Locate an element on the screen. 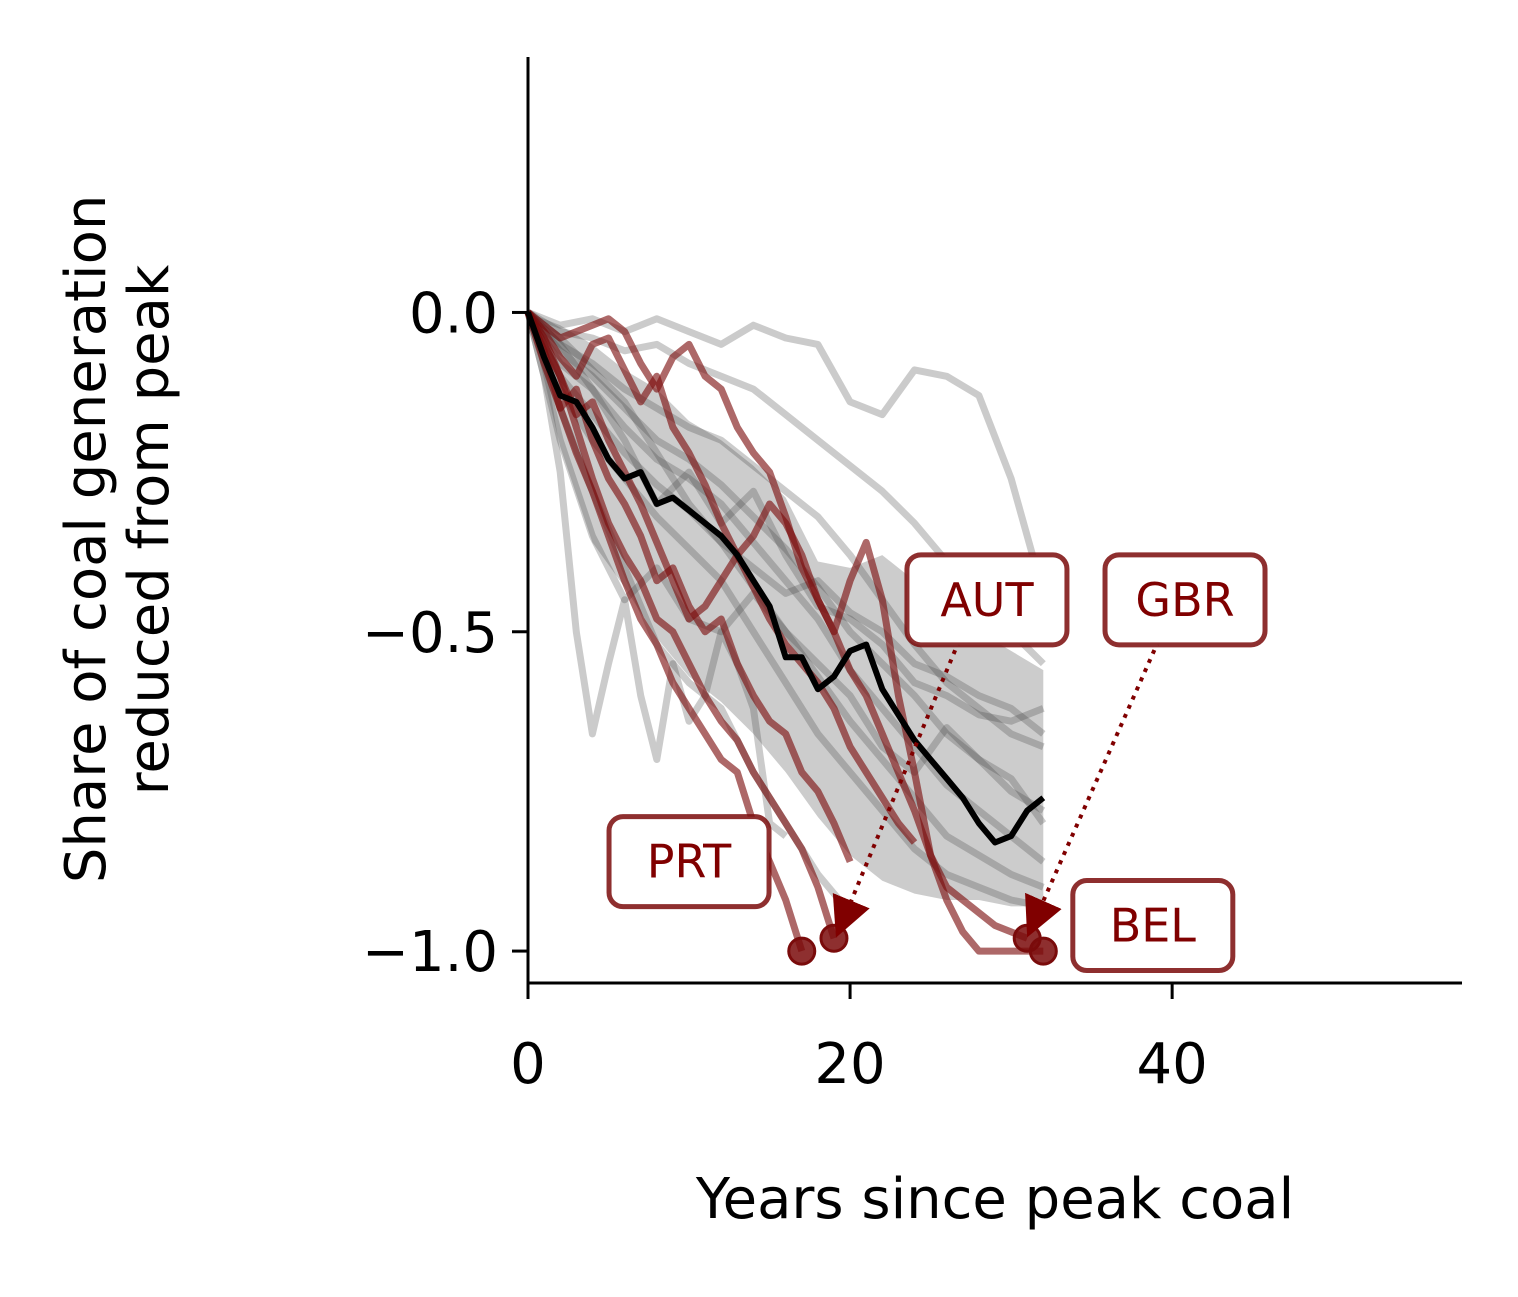 Image resolution: width=1518 pixels, height=1297 pixels. annotation-box-bel is located at coordinates (1153, 926).